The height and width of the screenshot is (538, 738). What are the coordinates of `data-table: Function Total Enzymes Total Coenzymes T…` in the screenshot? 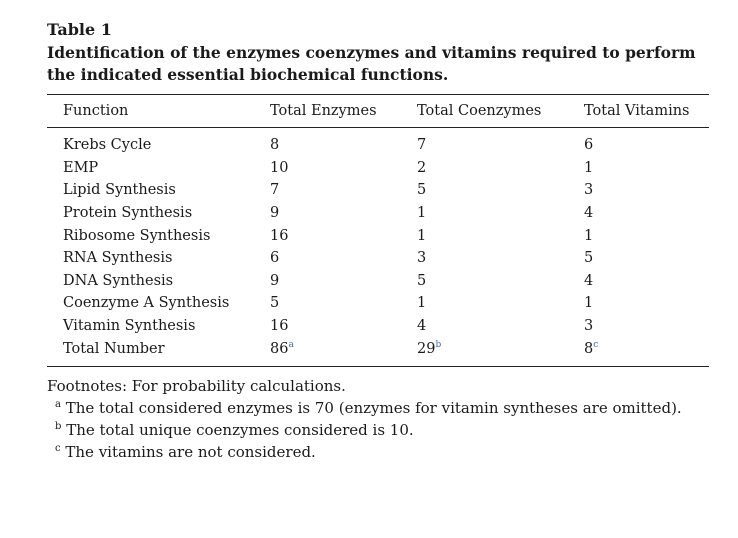 It's located at (378, 111).